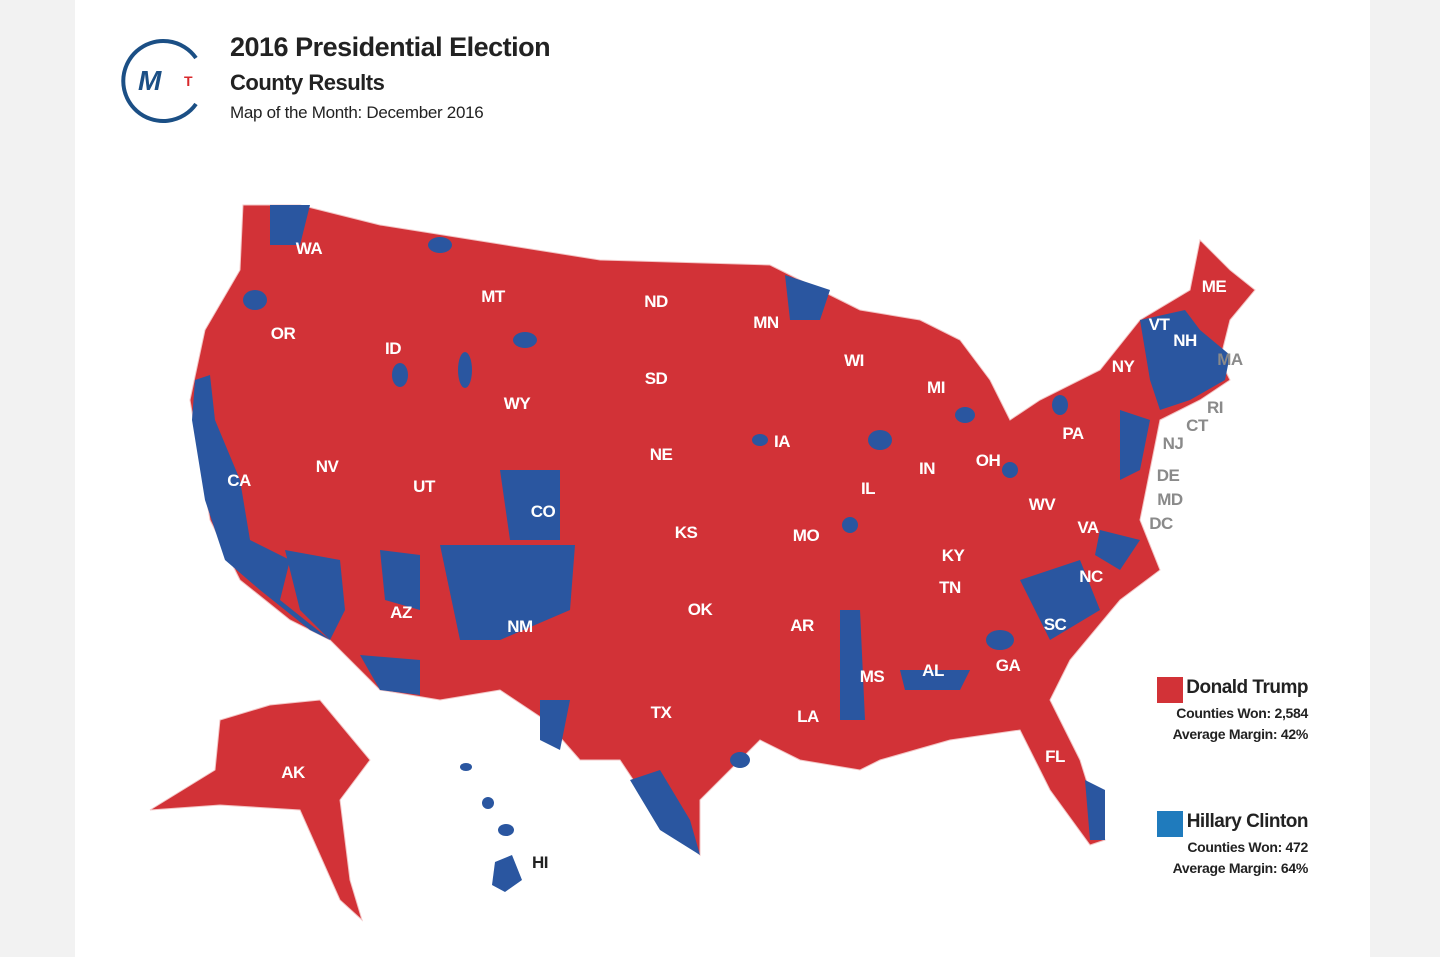 The width and height of the screenshot is (1440, 957). I want to click on state-label-az: AZ, so click(401, 612).